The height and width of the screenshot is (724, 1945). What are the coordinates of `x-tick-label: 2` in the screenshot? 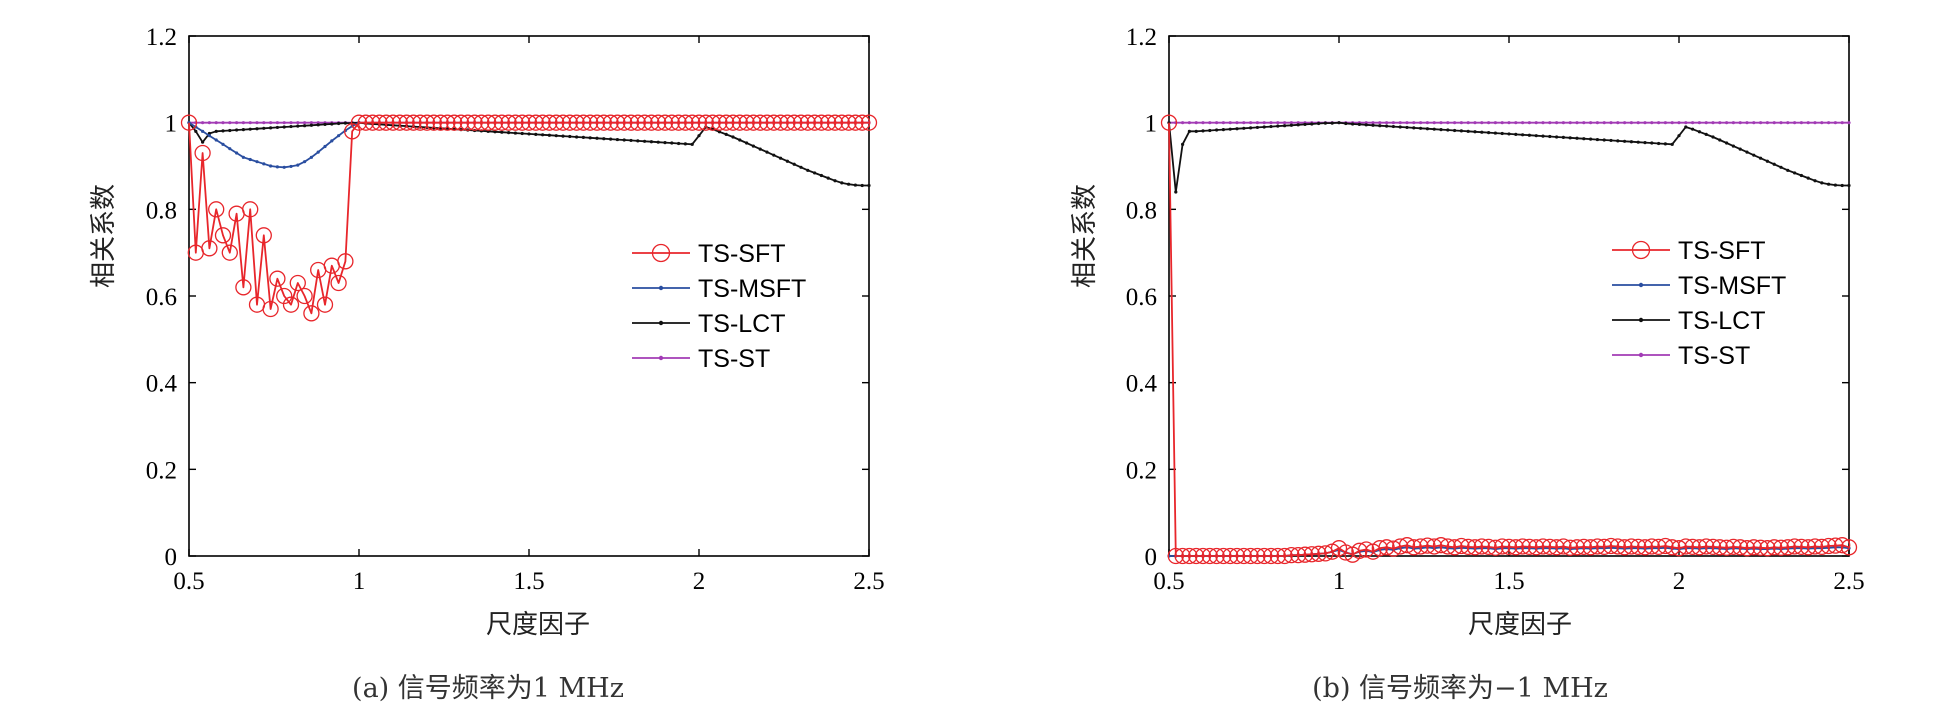 It's located at (1679, 581).